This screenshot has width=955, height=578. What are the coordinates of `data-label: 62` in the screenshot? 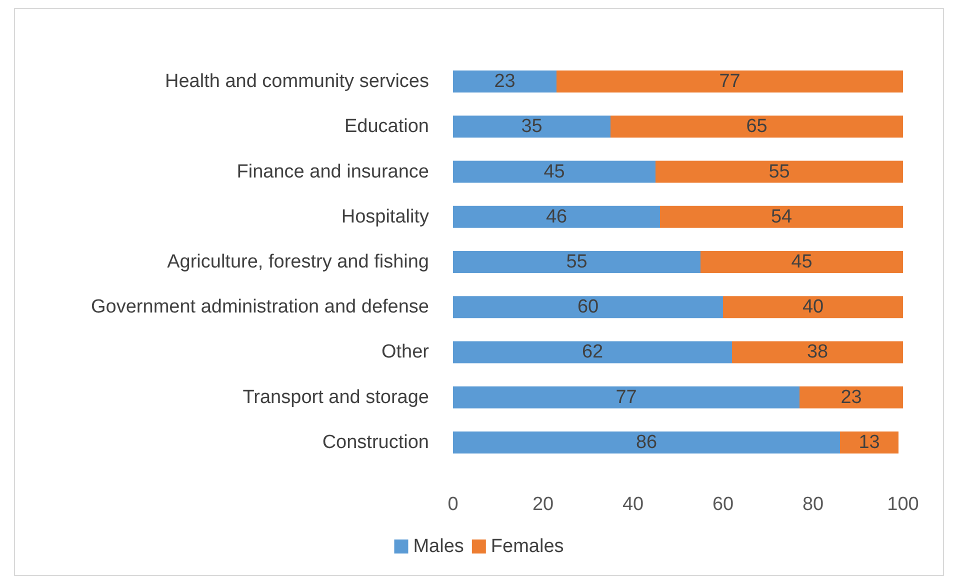 It's located at (593, 352).